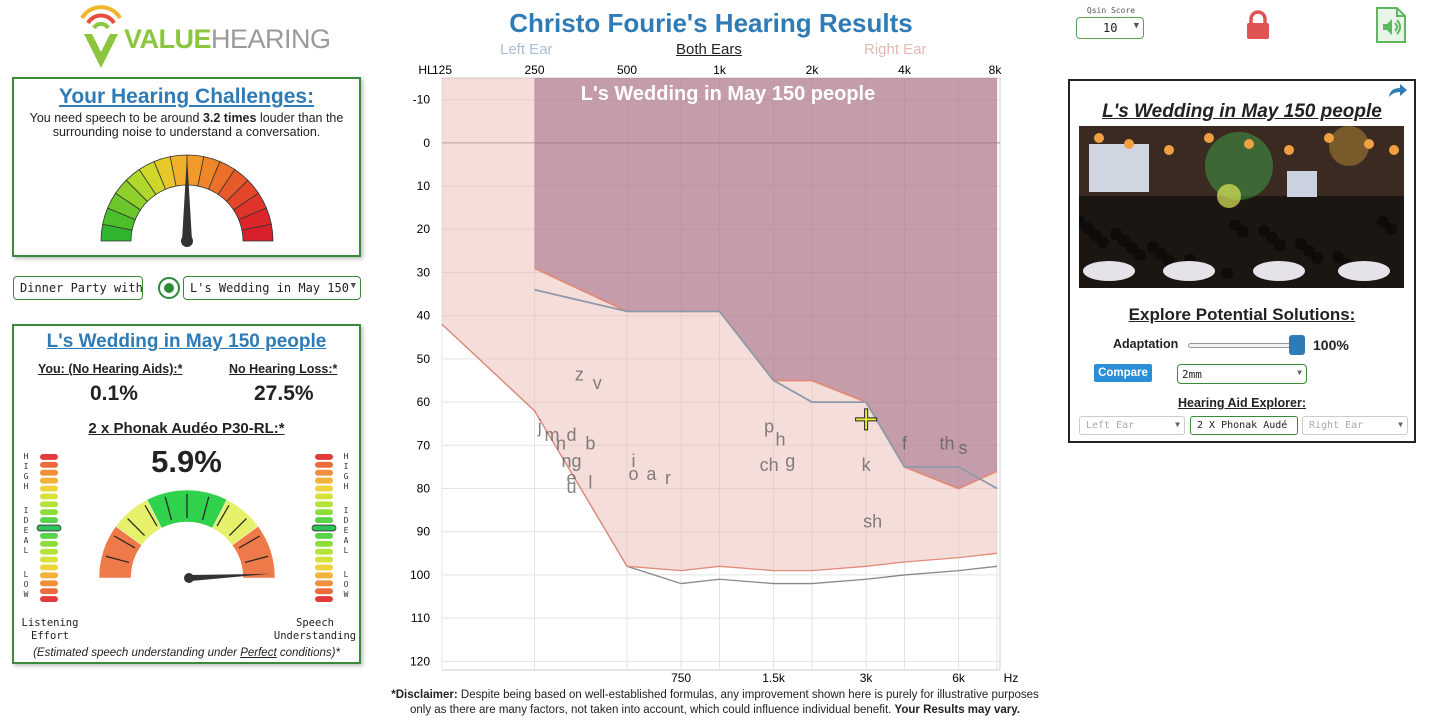 The height and width of the screenshot is (720, 1430). Describe the element at coordinates (1132, 425) in the screenshot. I see `left-ear-select: Left Ear ▼` at that location.